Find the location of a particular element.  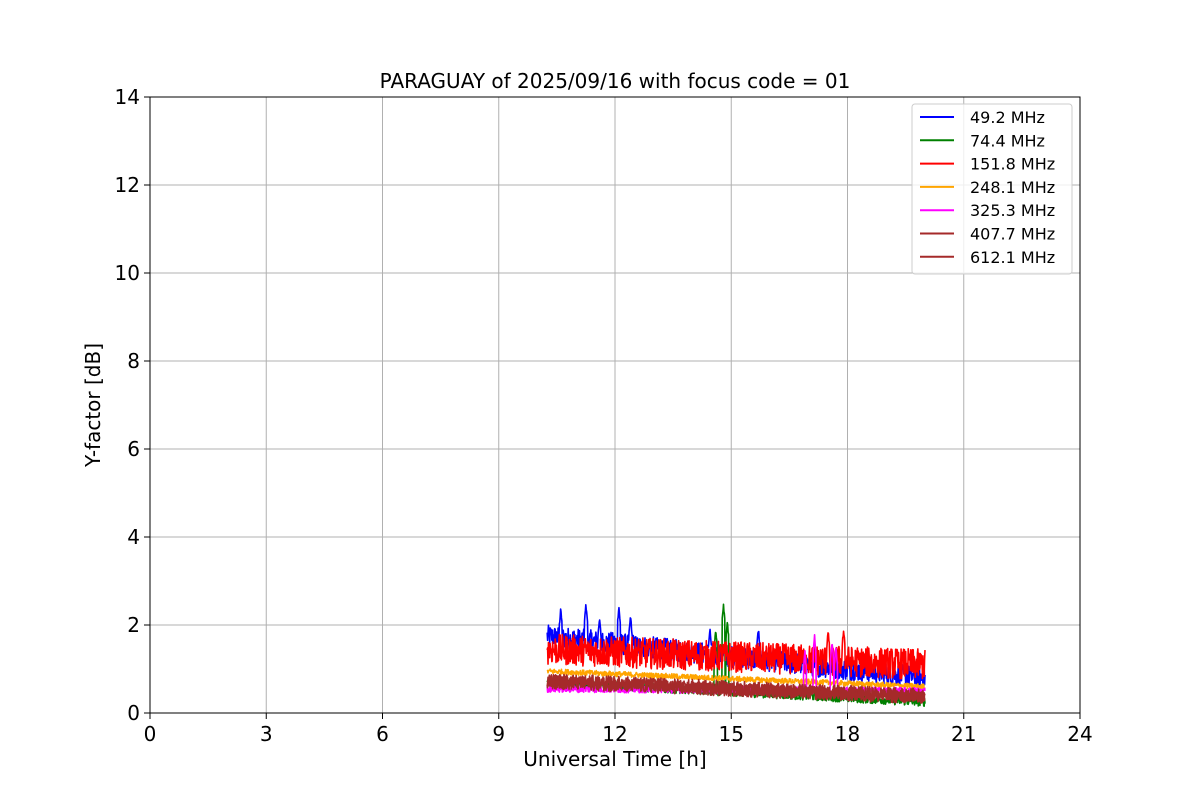

y-tick-label: 2 is located at coordinates (133, 625).